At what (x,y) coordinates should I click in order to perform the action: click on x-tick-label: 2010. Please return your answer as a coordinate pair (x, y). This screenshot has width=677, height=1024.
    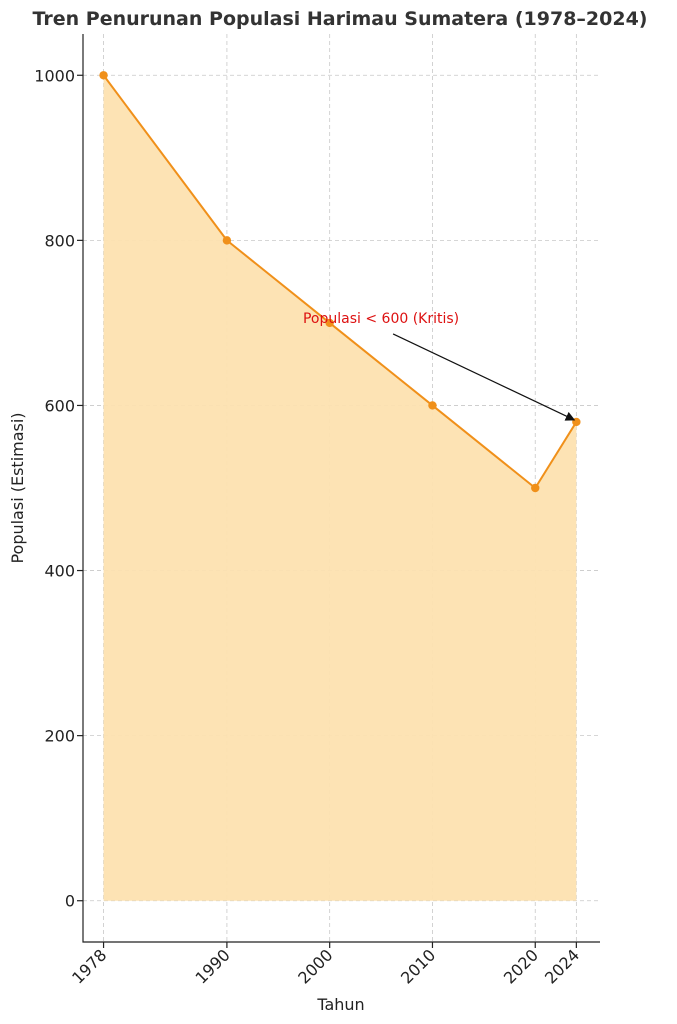
    Looking at the image, I should click on (418, 966).